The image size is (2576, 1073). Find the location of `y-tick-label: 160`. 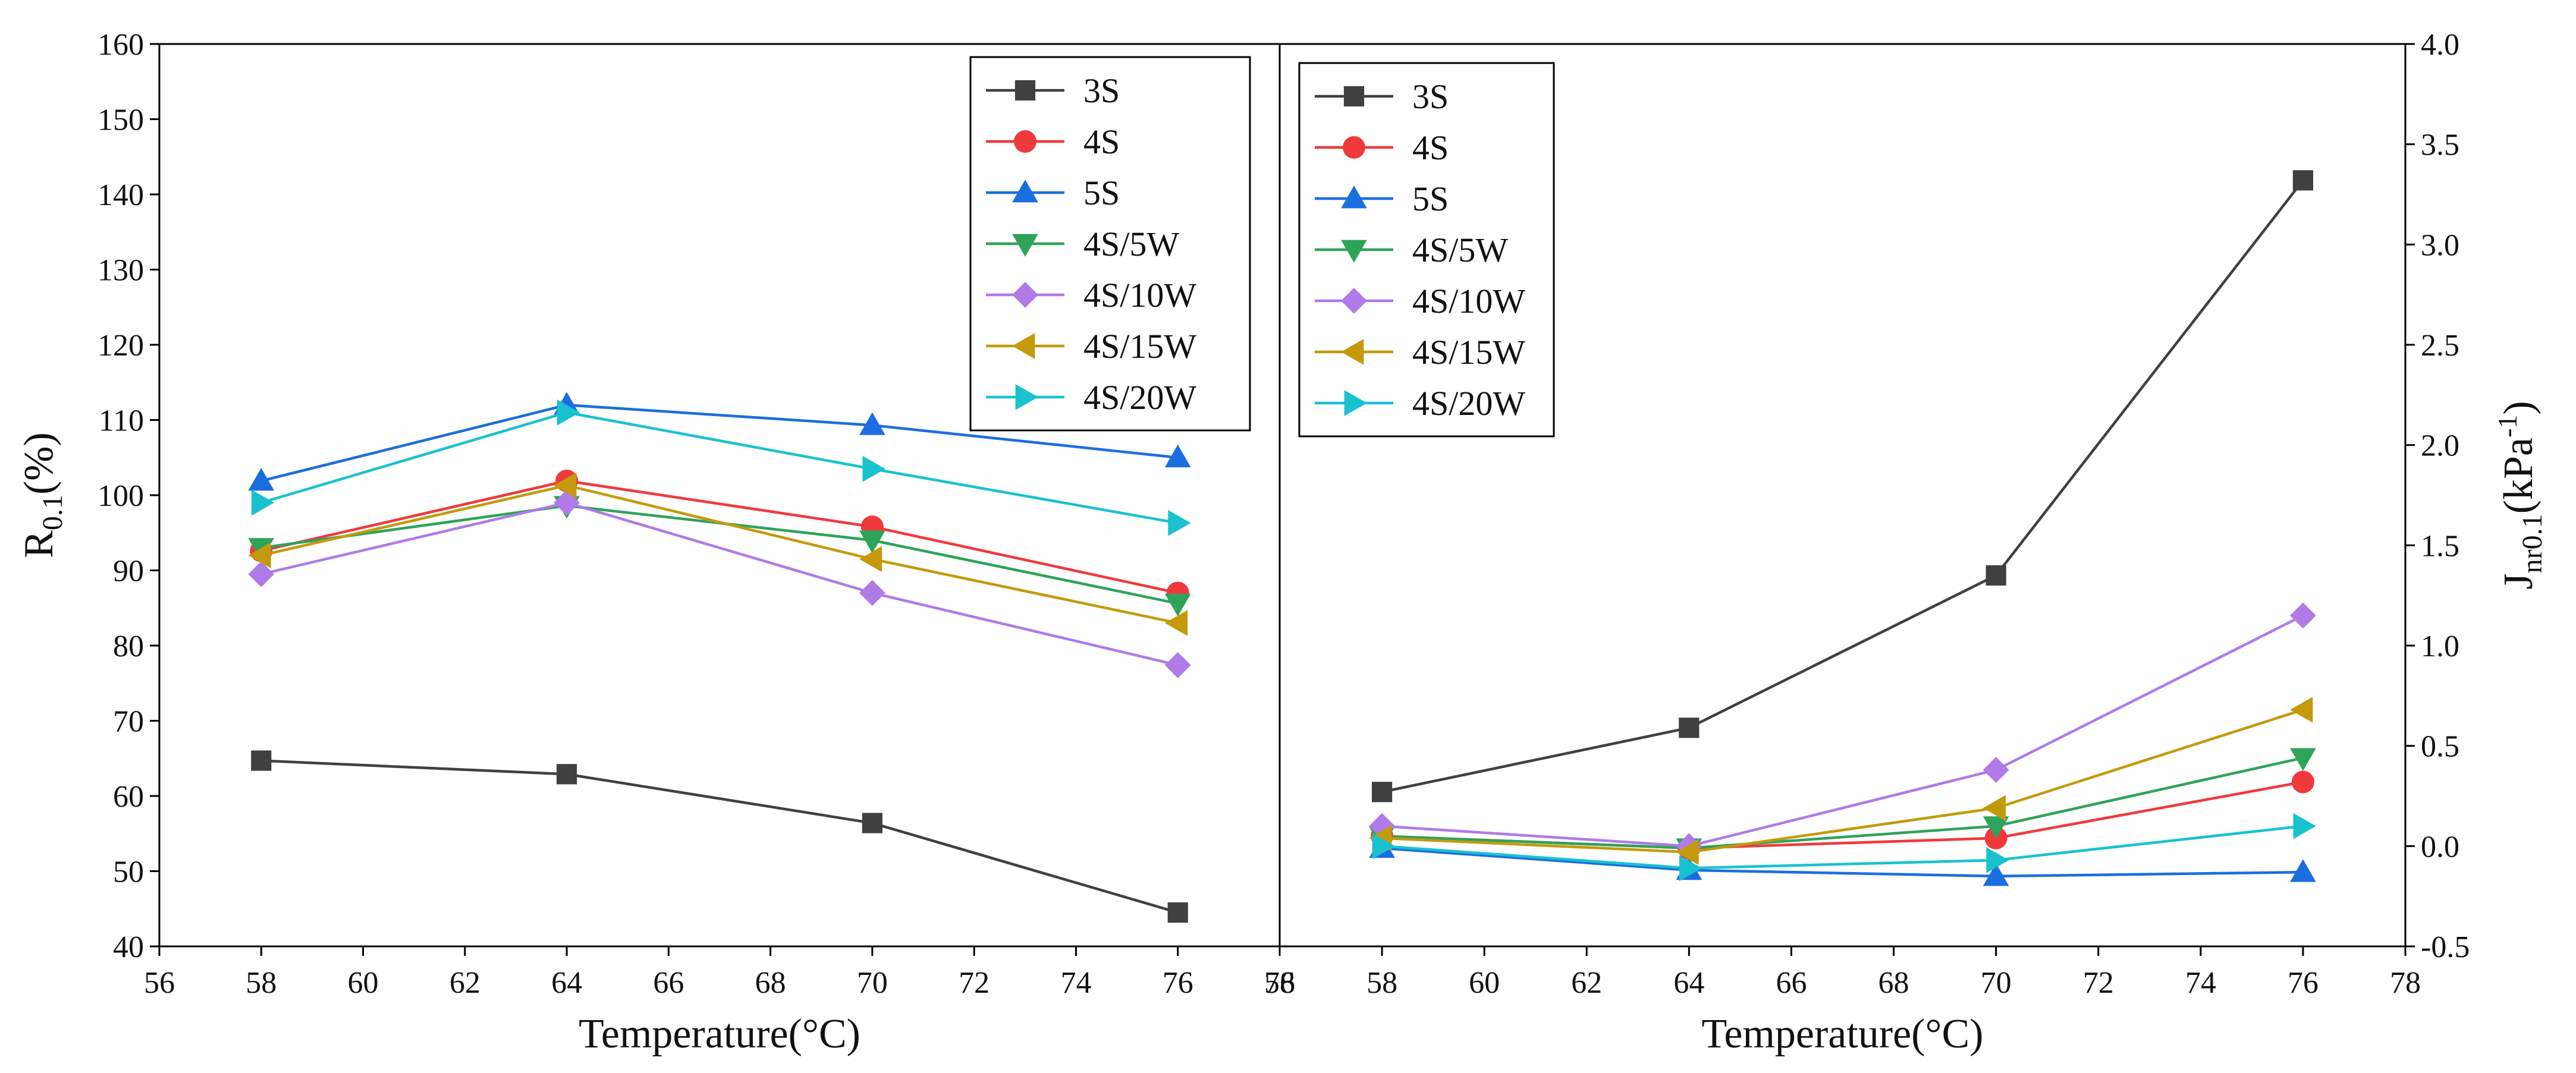

y-tick-label: 160 is located at coordinates (121, 45).